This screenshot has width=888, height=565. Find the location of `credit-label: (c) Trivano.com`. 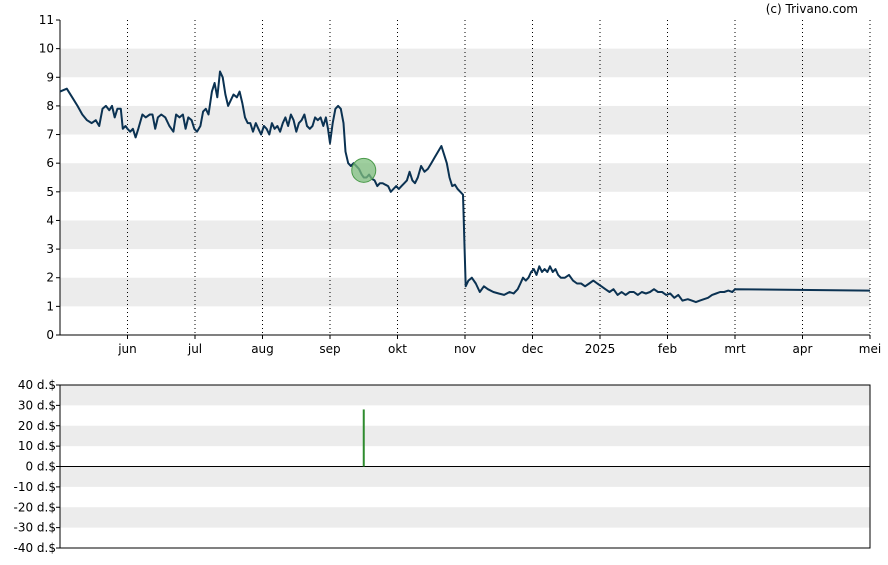

credit-label: (c) Trivano.com is located at coordinates (812, 9).